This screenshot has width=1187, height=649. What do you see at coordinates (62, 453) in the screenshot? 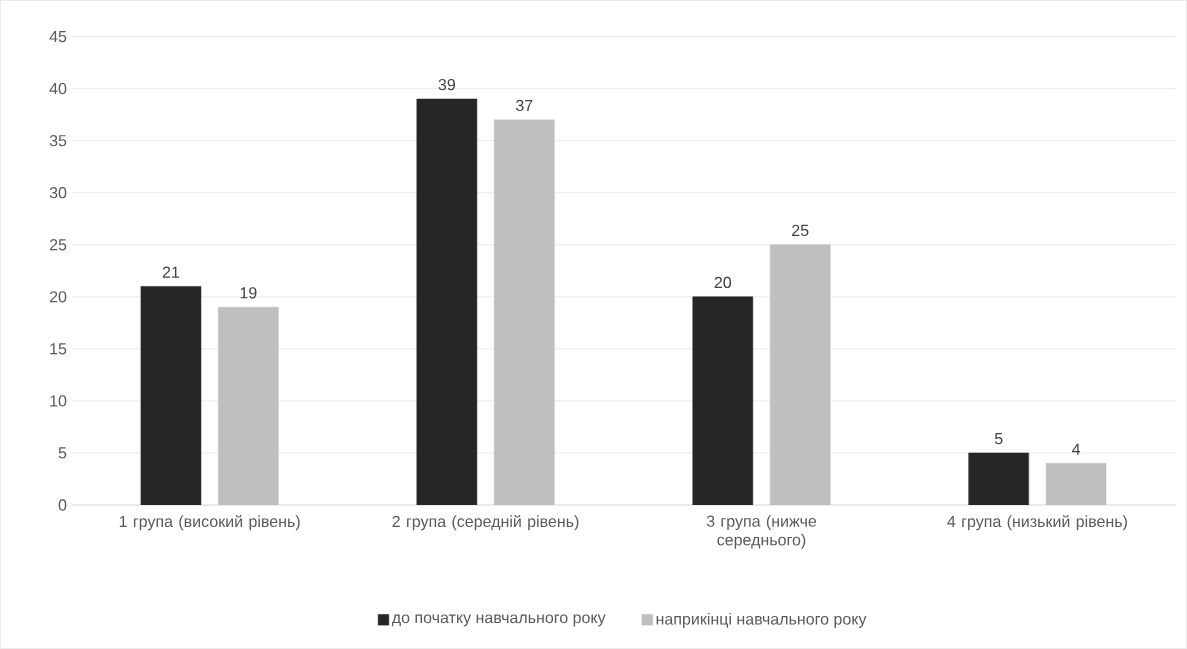
I see `y-tick-label: 5` at bounding box center [62, 453].